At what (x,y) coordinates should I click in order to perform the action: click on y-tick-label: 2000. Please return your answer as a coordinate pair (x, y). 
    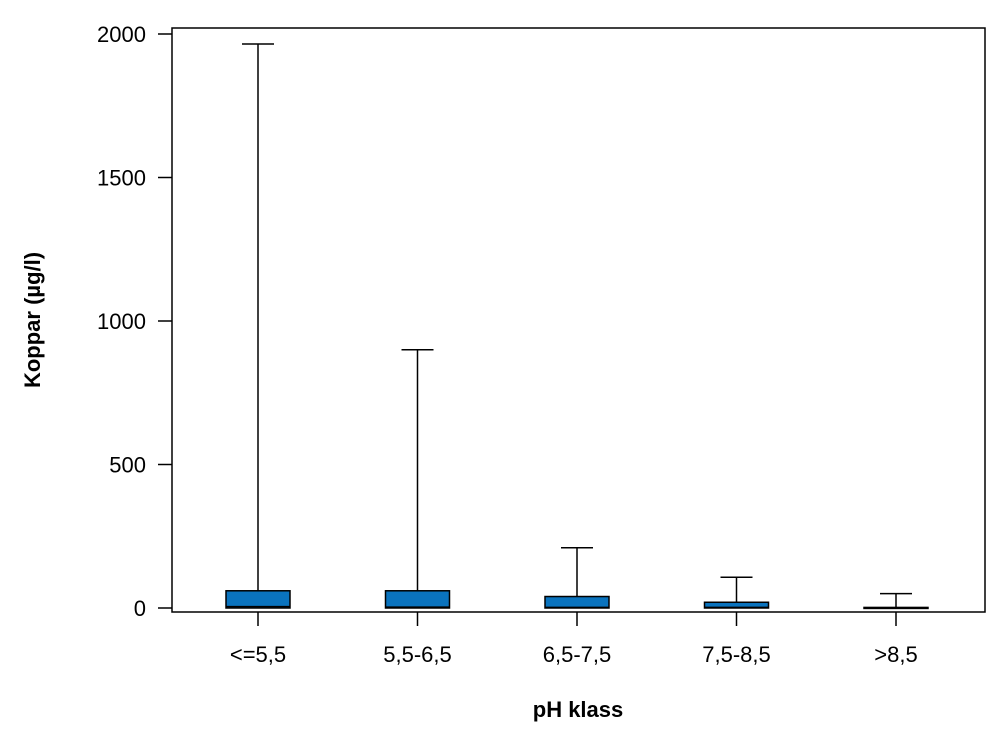
    Looking at the image, I should click on (121, 34).